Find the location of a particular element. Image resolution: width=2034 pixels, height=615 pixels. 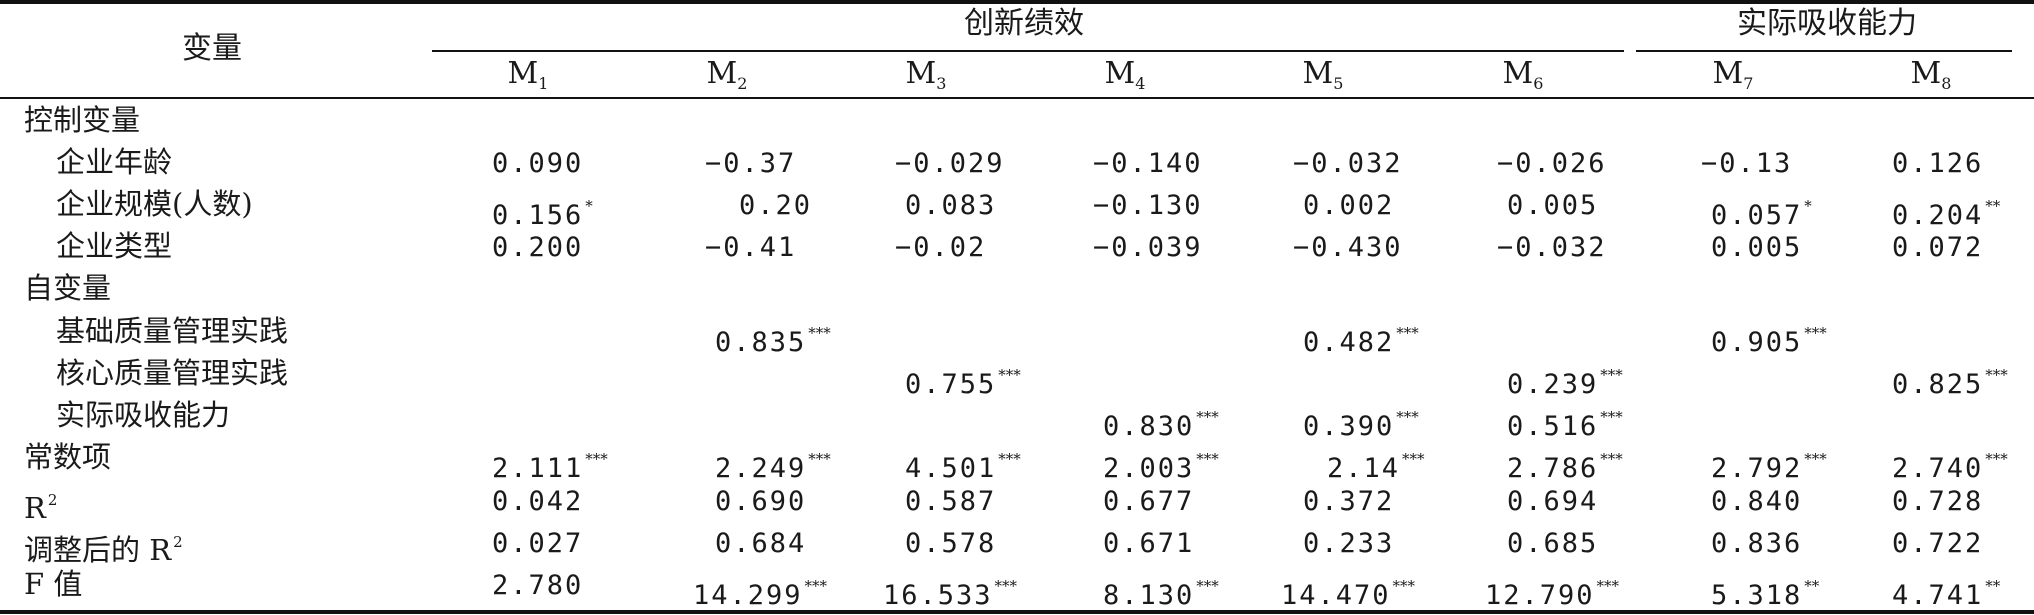

row-label-text: 常数项 is located at coordinates (68, 457).